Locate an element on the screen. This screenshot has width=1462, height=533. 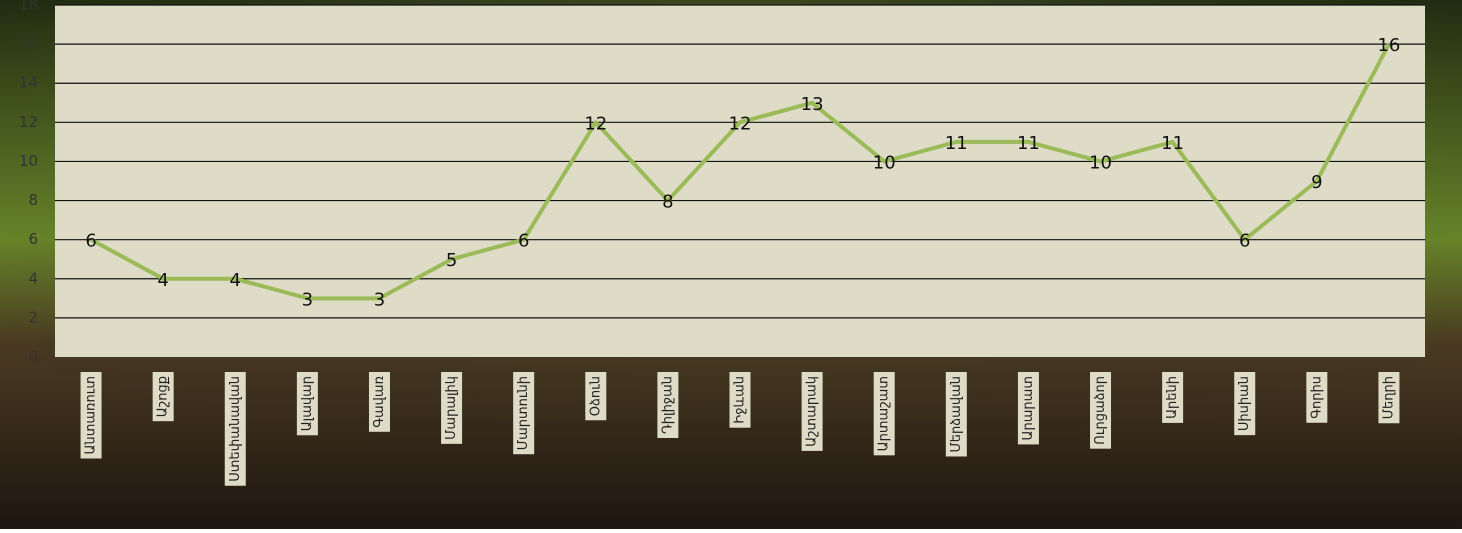
x-tick-label: Իջևան is located at coordinates (740, 400).